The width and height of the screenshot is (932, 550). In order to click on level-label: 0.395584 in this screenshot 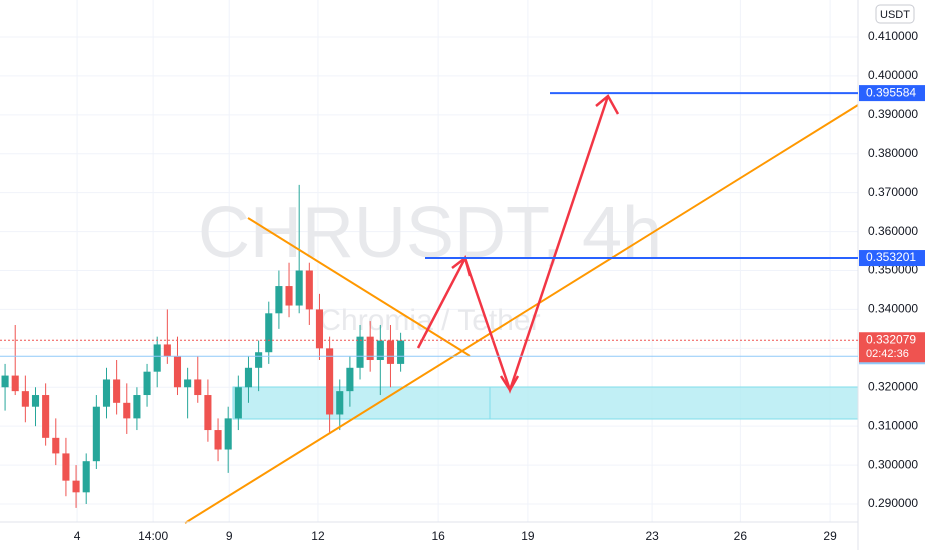, I will do `click(891, 92)`.